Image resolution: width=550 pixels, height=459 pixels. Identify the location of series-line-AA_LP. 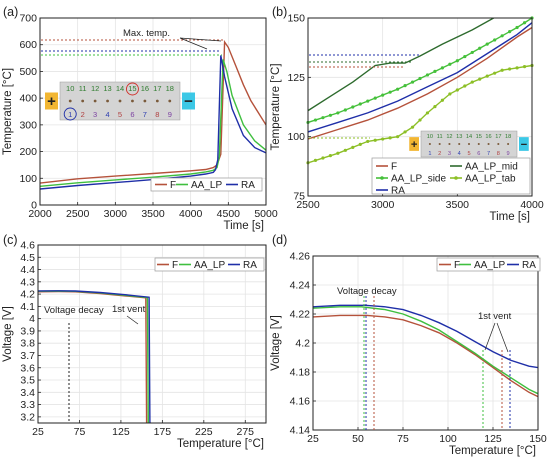
(153, 123).